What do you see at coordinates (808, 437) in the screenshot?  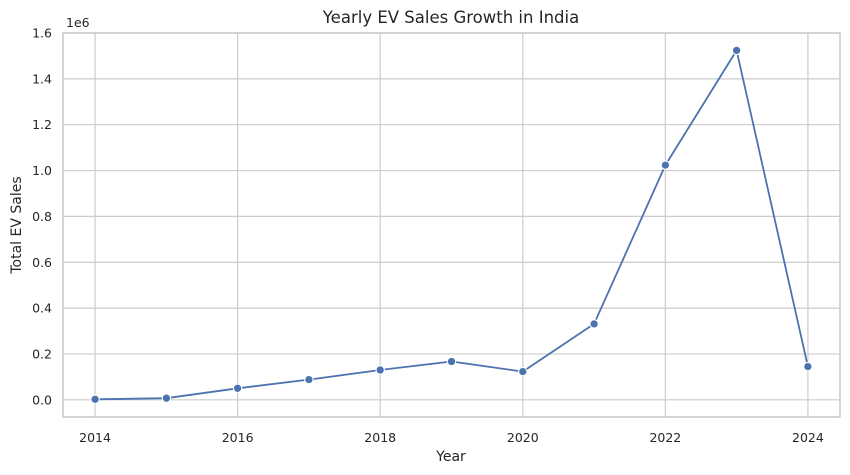 I see `x-tick-label: 2024` at bounding box center [808, 437].